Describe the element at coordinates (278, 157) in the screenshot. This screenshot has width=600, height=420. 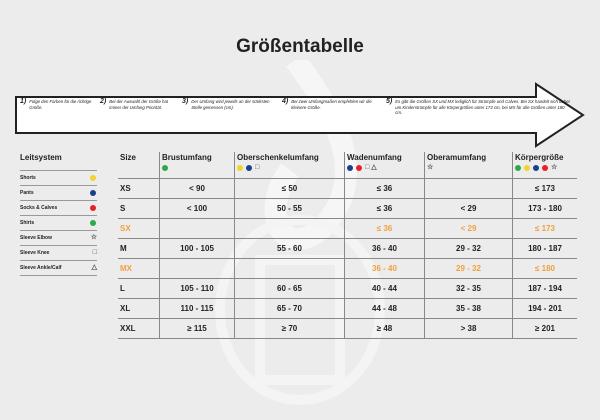
I see `header-label: Oberschenkelumfang` at that location.